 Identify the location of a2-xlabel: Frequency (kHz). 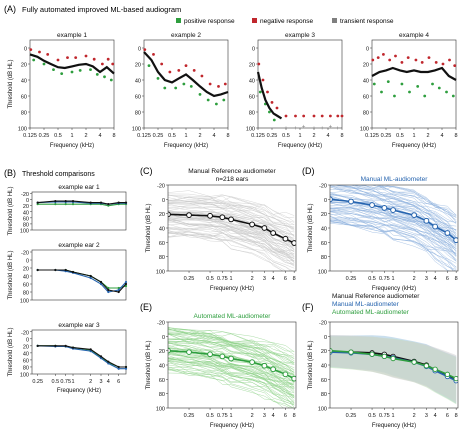
(186, 146).